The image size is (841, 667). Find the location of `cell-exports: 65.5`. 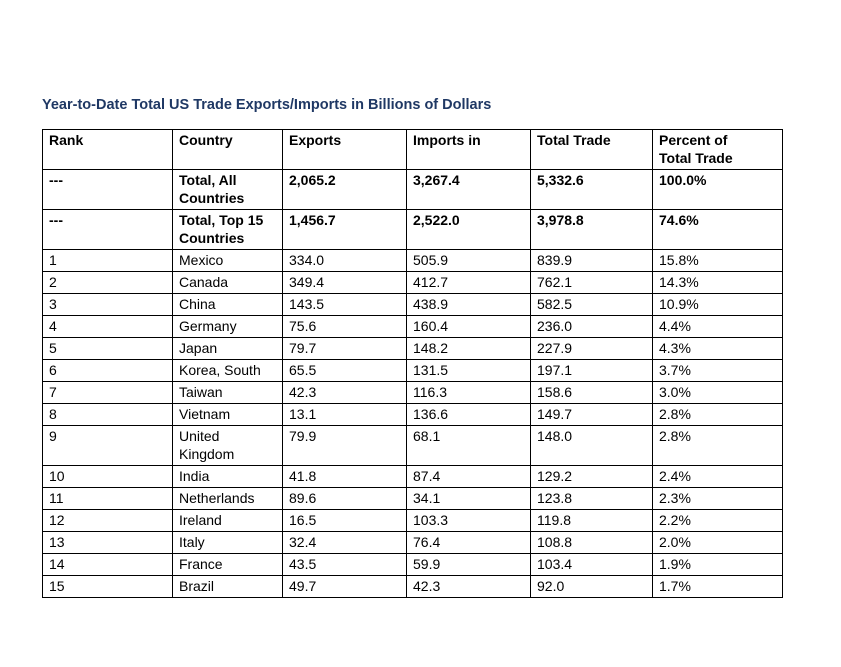

cell-exports: 65.5 is located at coordinates (344, 370).